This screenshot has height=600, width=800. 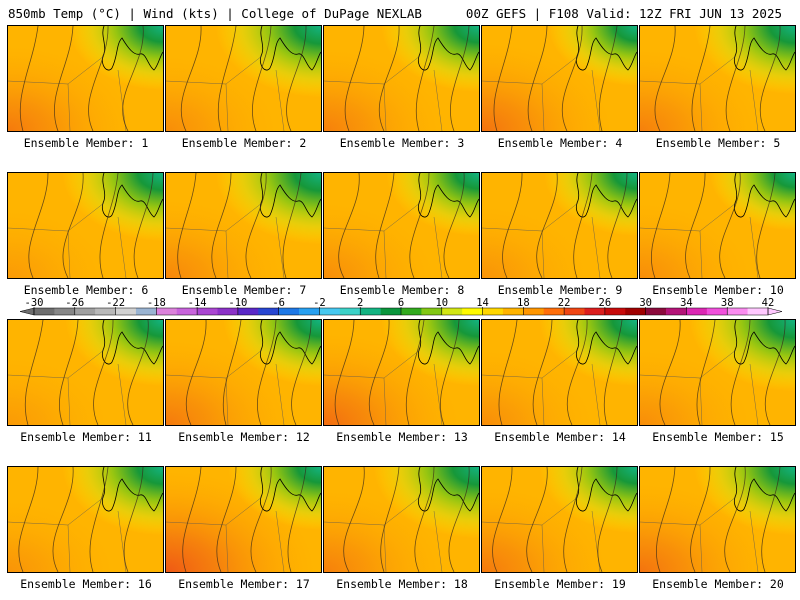 I want to click on ensemble-member-label: Ensemble Member: 14, so click(x=560, y=437).